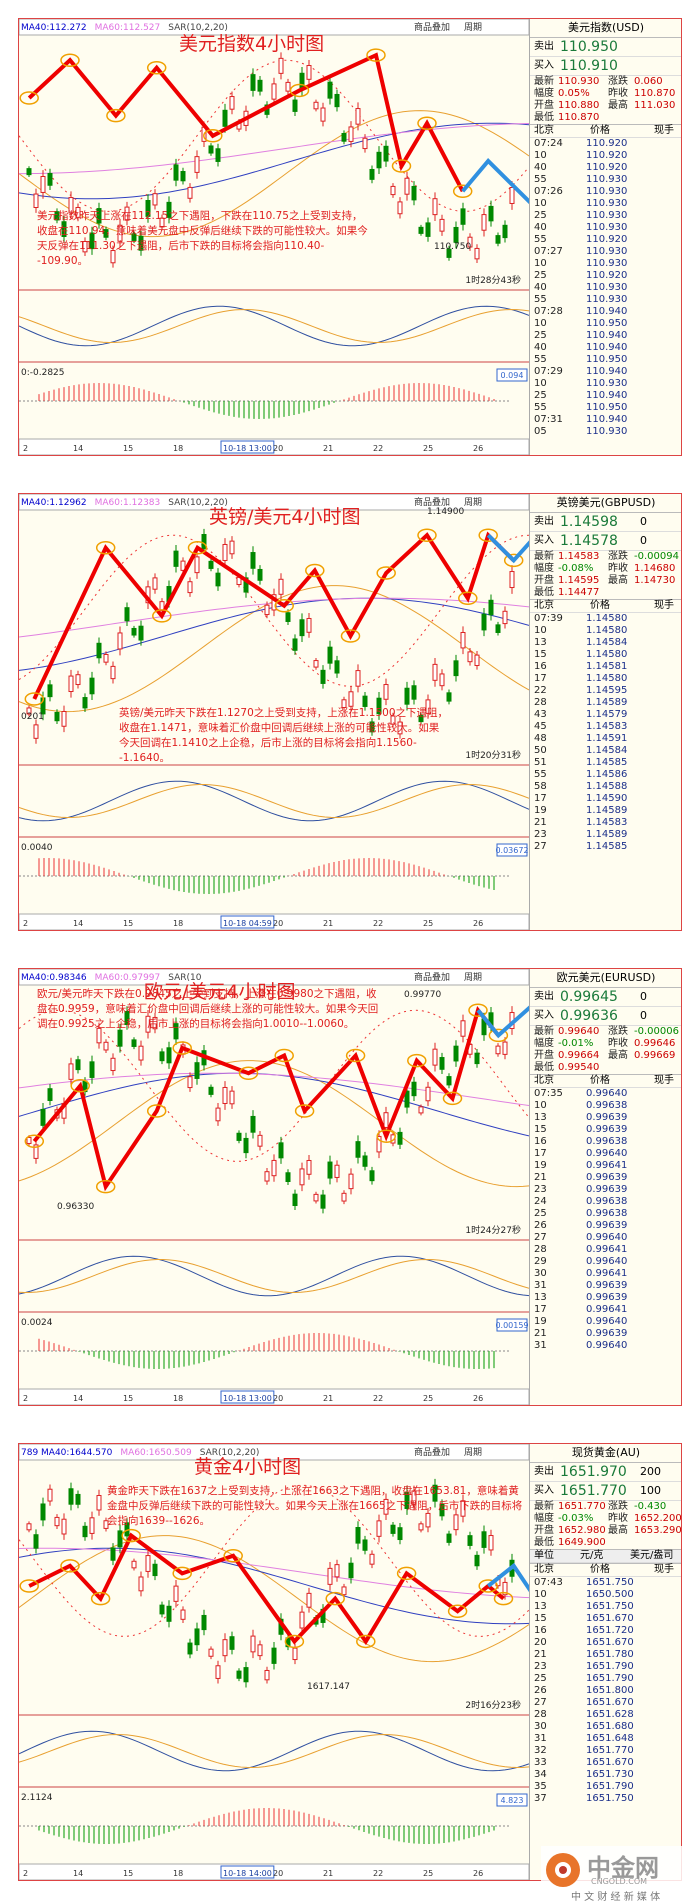 The width and height of the screenshot is (700, 1904). What do you see at coordinates (540, 1261) in the screenshot?
I see `tick-time: 29` at bounding box center [540, 1261].